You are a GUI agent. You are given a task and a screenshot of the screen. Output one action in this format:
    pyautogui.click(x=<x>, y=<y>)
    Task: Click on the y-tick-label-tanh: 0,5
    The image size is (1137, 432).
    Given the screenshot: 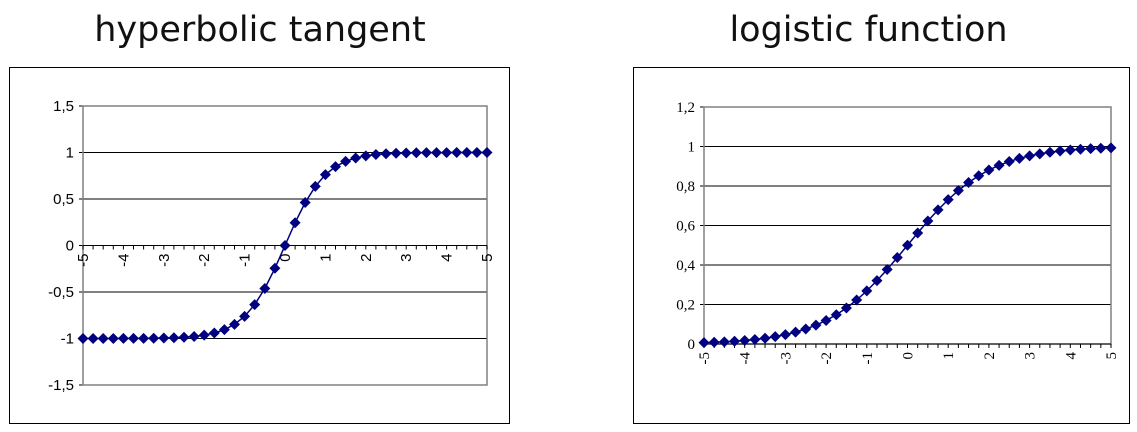 What is the action you would take?
    pyautogui.click(x=63, y=199)
    